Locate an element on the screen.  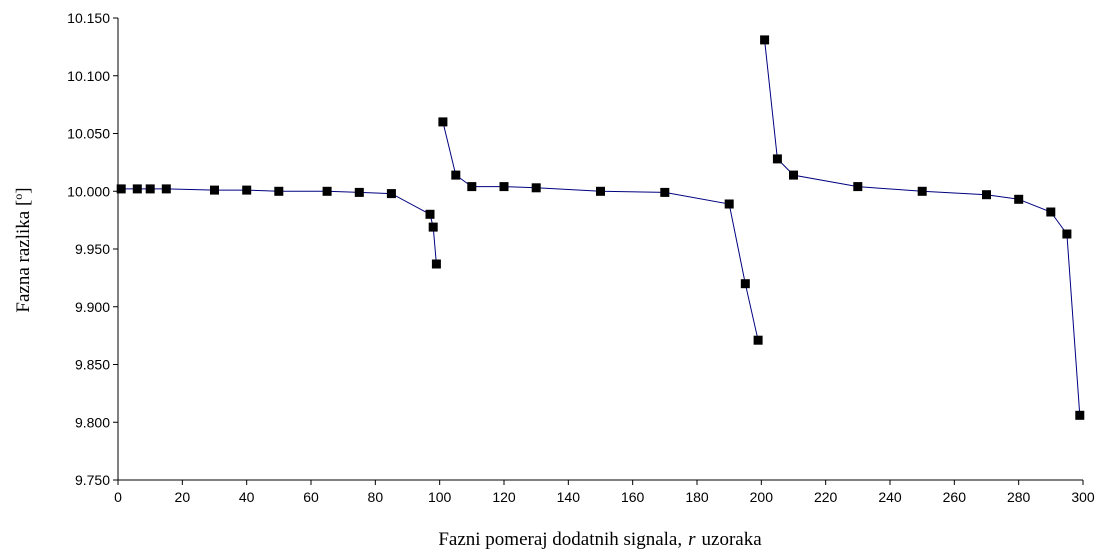
y-axis-title: Fazna razlika [o] is located at coordinates (22, 249).